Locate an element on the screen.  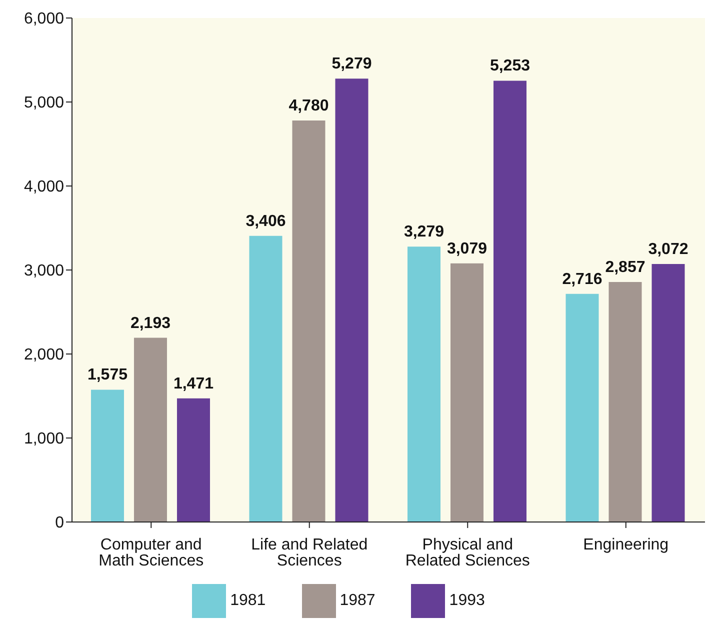
y-tick-label: 6,000 is located at coordinates (44, 19).